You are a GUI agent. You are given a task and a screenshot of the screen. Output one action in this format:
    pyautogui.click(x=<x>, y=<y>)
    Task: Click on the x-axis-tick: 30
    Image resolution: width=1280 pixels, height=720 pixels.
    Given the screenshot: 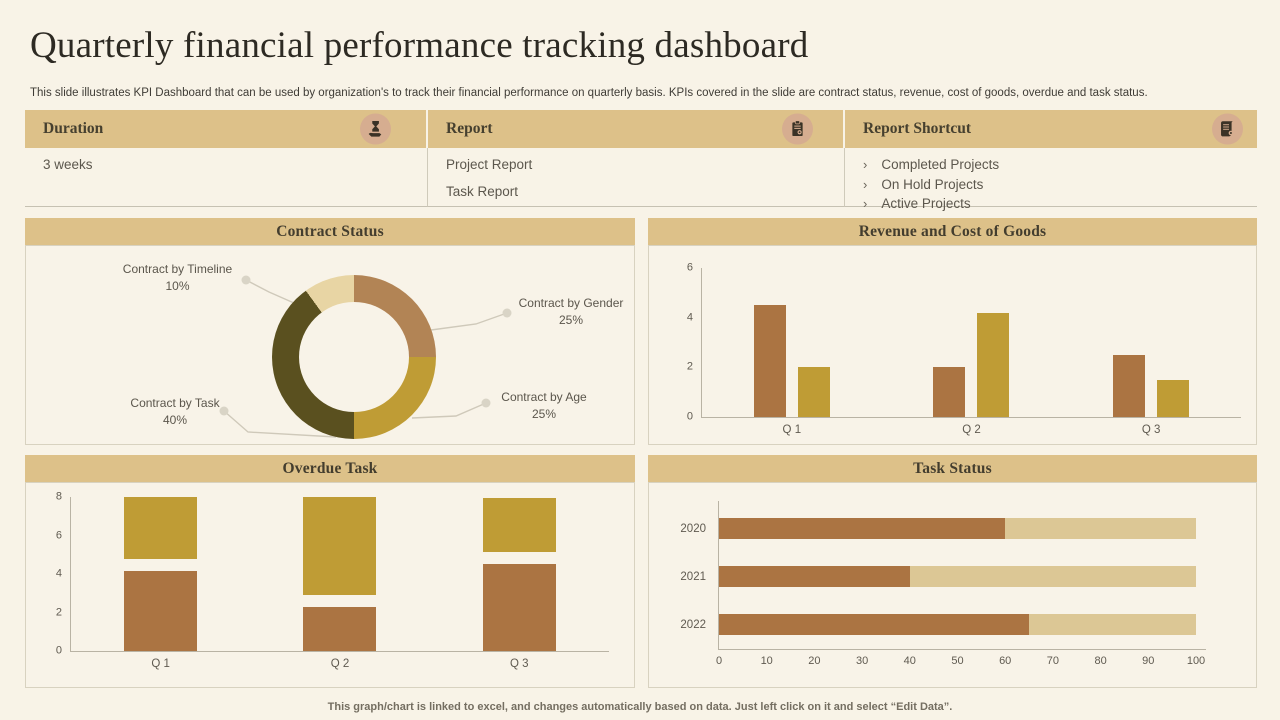 What is the action you would take?
    pyautogui.click(x=862, y=661)
    